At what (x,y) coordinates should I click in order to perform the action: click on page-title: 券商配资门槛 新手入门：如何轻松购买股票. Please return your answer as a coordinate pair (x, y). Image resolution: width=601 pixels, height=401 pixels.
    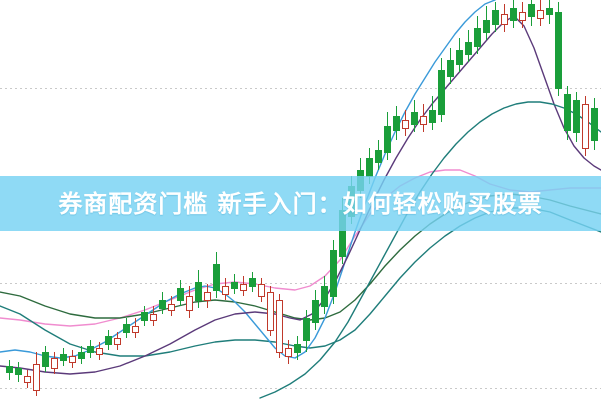
    Looking at the image, I should click on (300, 203).